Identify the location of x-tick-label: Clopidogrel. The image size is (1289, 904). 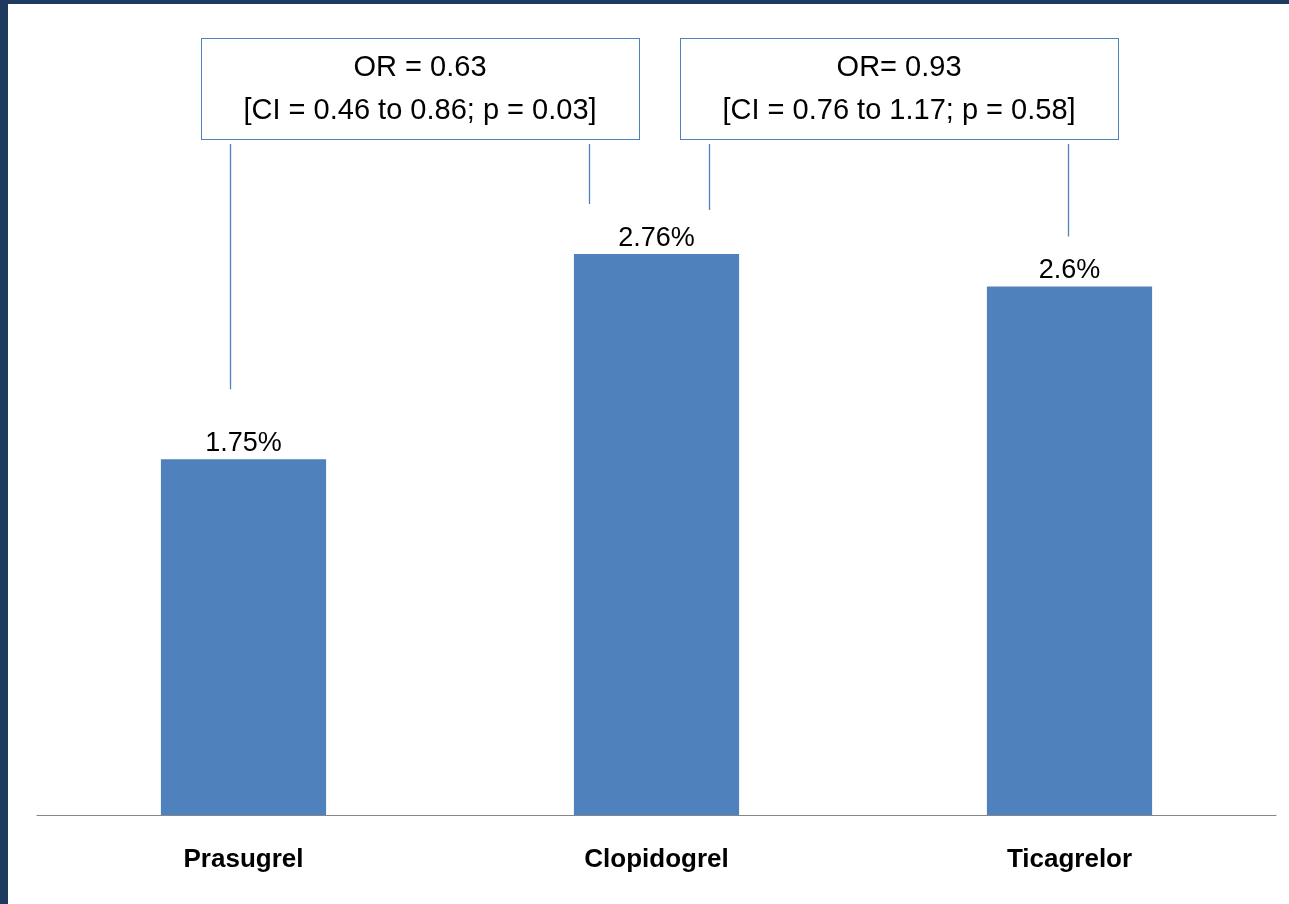
(656, 858).